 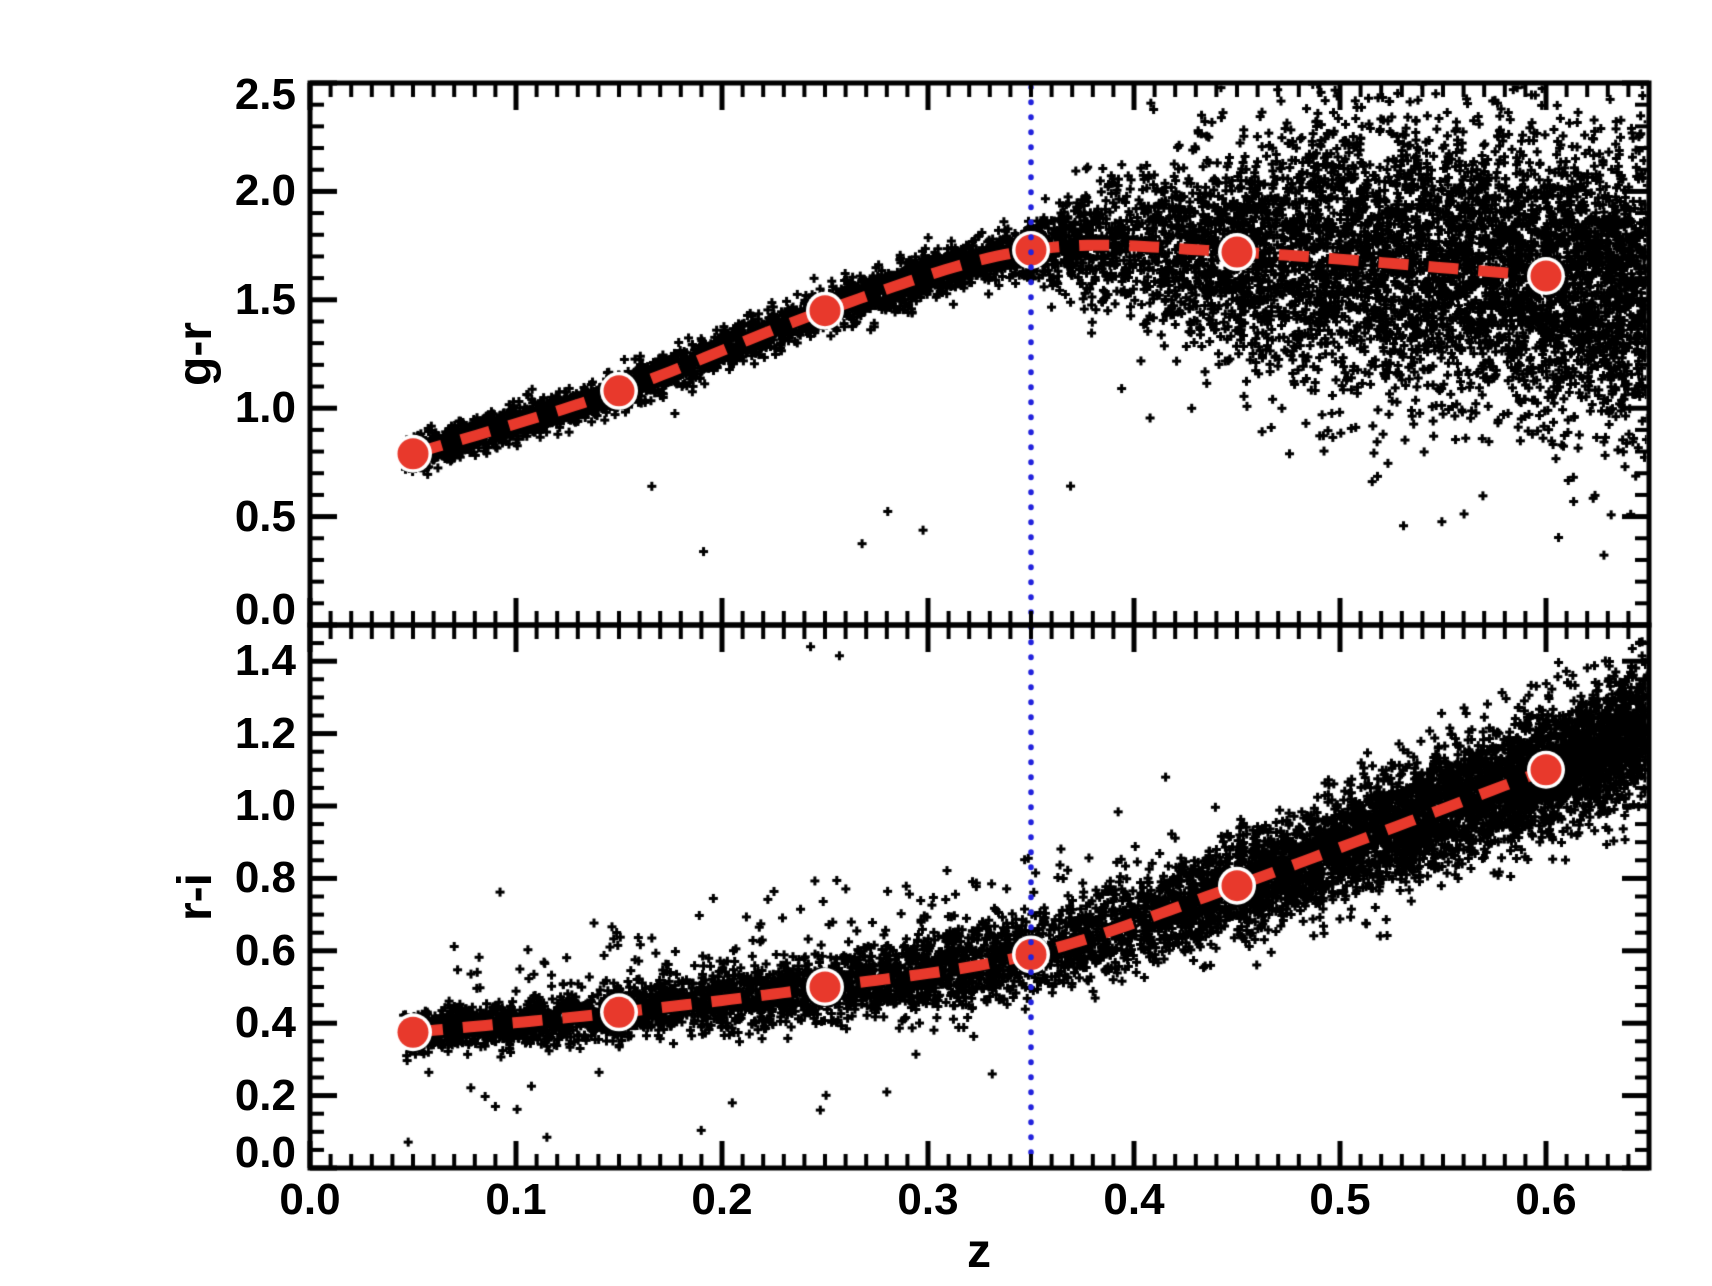 What do you see at coordinates (265, 661) in the screenshot?
I see `y-tick-label: 1.4` at bounding box center [265, 661].